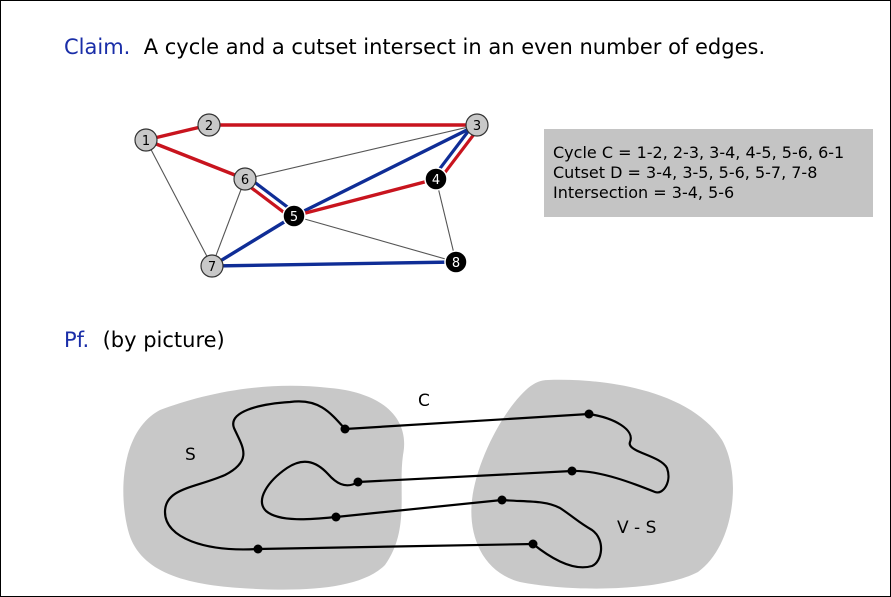  I want to click on node-6-label: 6, so click(245, 180).